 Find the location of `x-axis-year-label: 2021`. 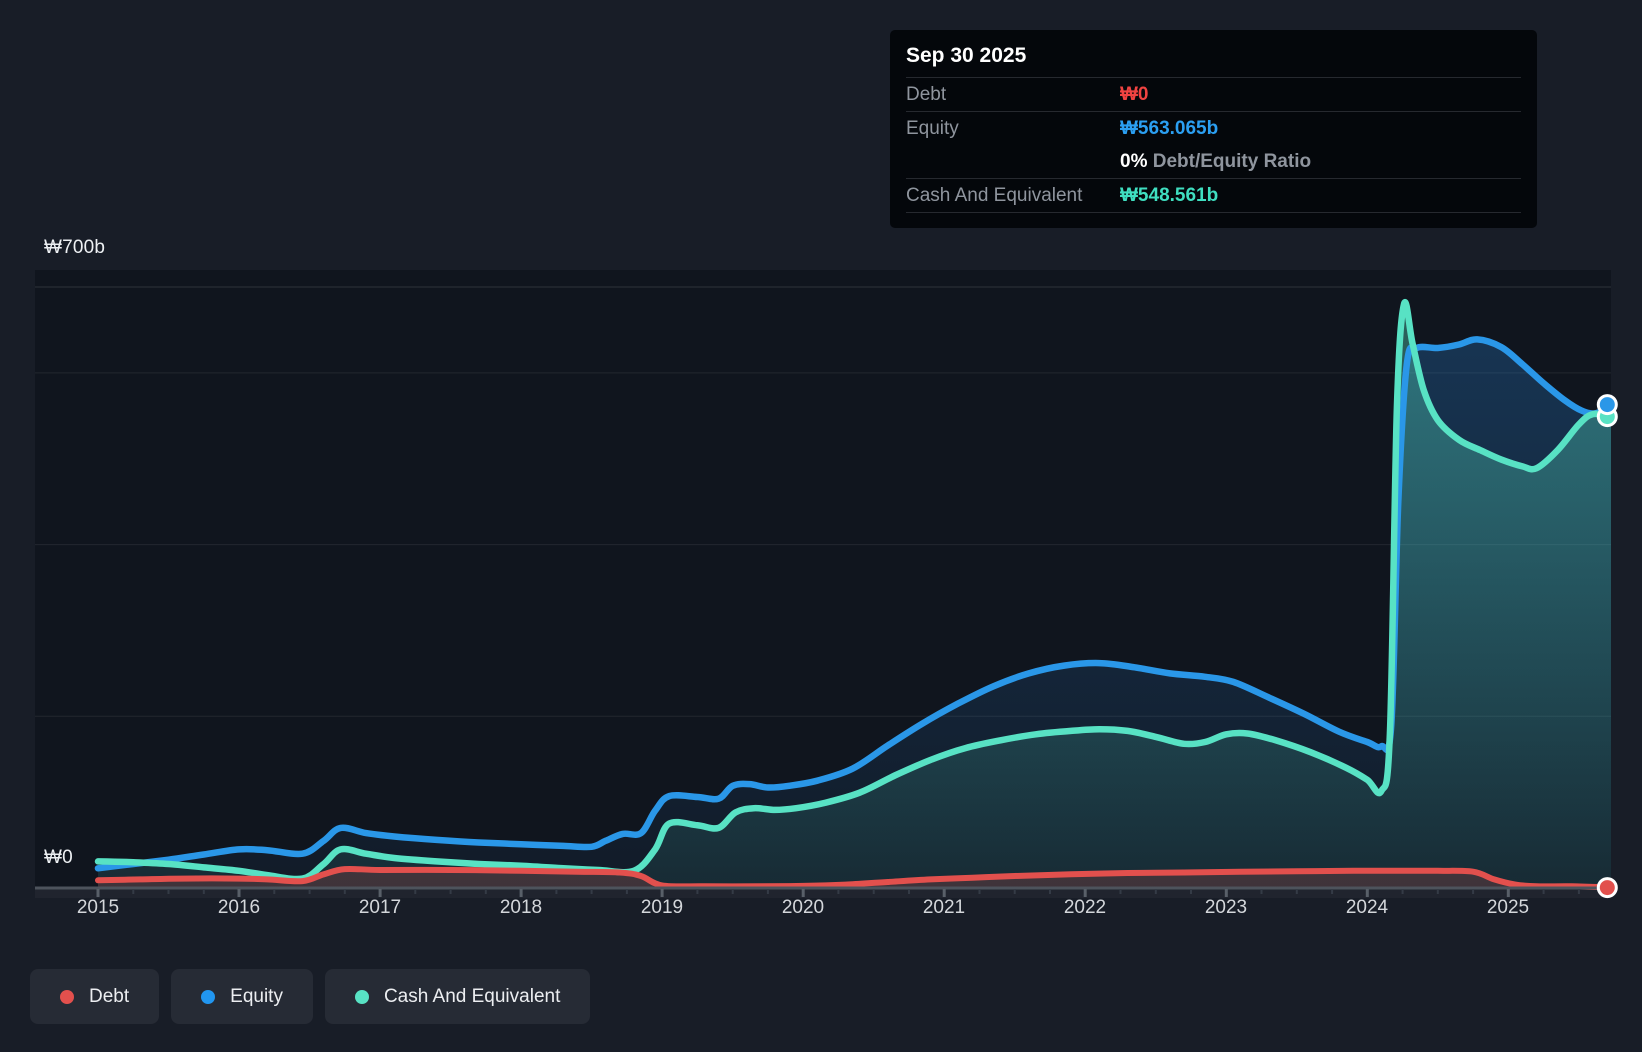

x-axis-year-label: 2021 is located at coordinates (944, 907).